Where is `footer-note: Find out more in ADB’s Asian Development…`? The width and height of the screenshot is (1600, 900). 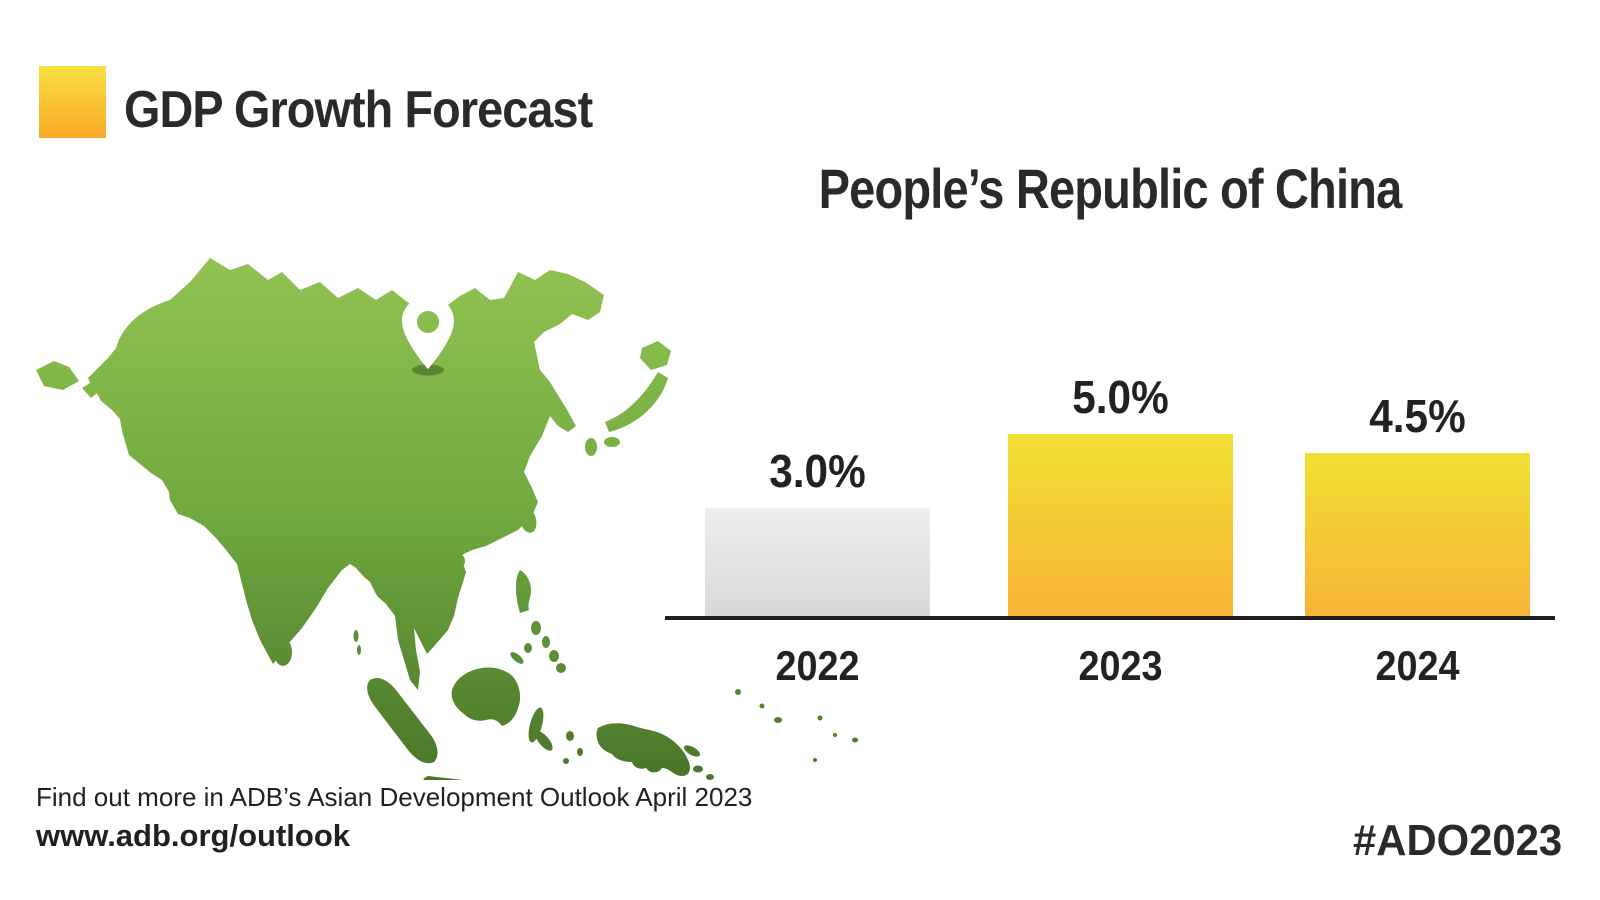
footer-note: Find out more in ADB’s Asian Development… is located at coordinates (394, 797).